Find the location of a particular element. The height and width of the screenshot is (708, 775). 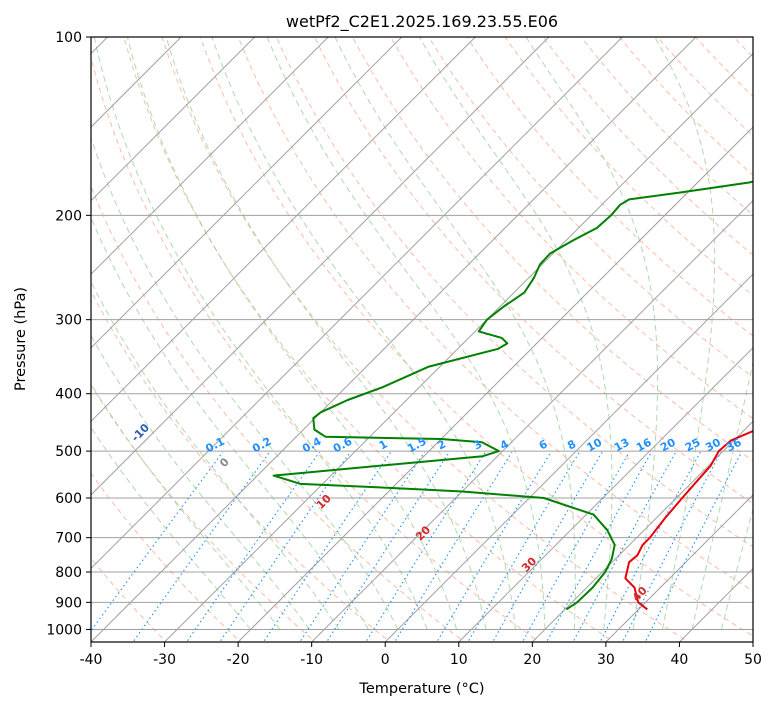

y-axis-label: Pressure (hPa) is located at coordinates (21, 339).